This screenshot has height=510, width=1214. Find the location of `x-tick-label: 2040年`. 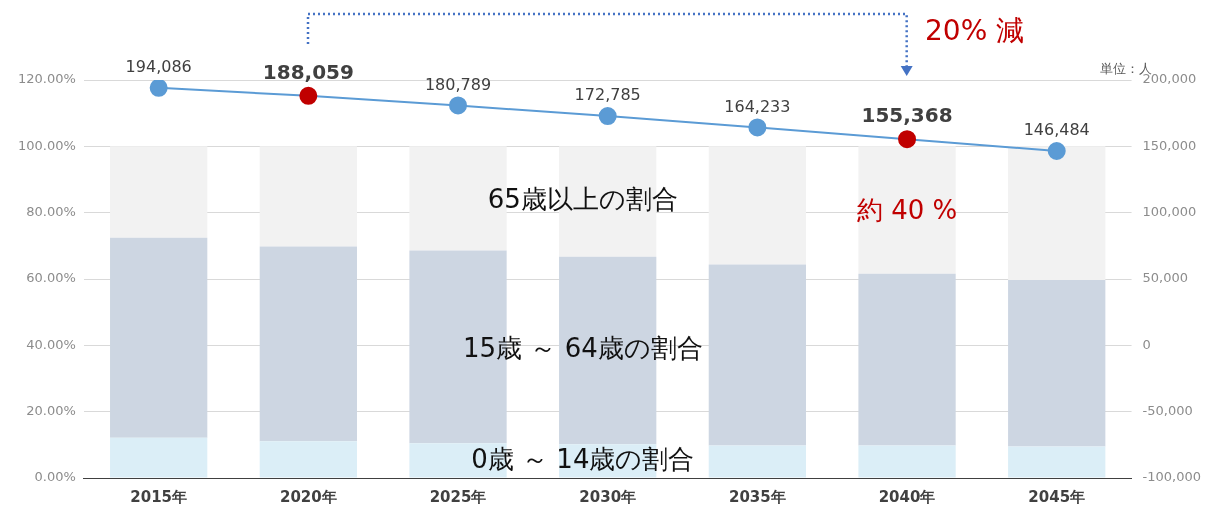

x-tick-label: 2040年 is located at coordinates (907, 496).